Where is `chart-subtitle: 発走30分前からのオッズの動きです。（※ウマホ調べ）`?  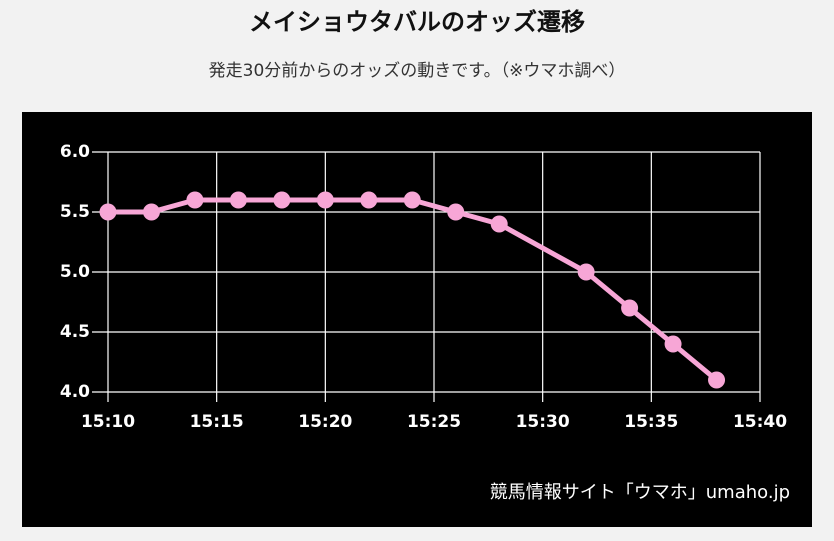
chart-subtitle: 発走30分前からのオッズの動きです。（※ウマホ調べ） is located at coordinates (417, 71).